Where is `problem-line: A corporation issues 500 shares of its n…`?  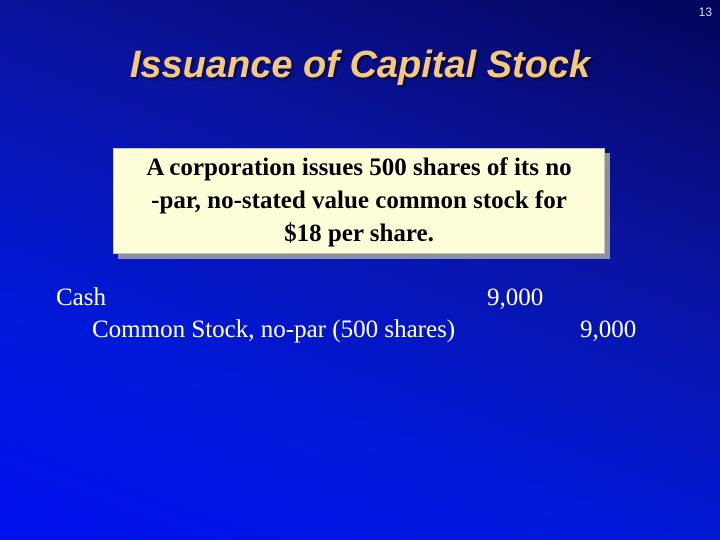 problem-line: A corporation issues 500 shares of its n… is located at coordinates (359, 167).